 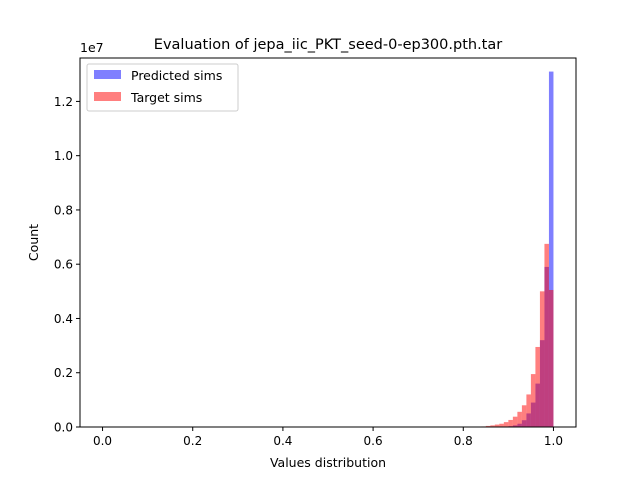 I want to click on y-axis-ticks: 0.0 0.2 0.4 0.6 0.8 1.0 1.2, so click(x=67, y=265).